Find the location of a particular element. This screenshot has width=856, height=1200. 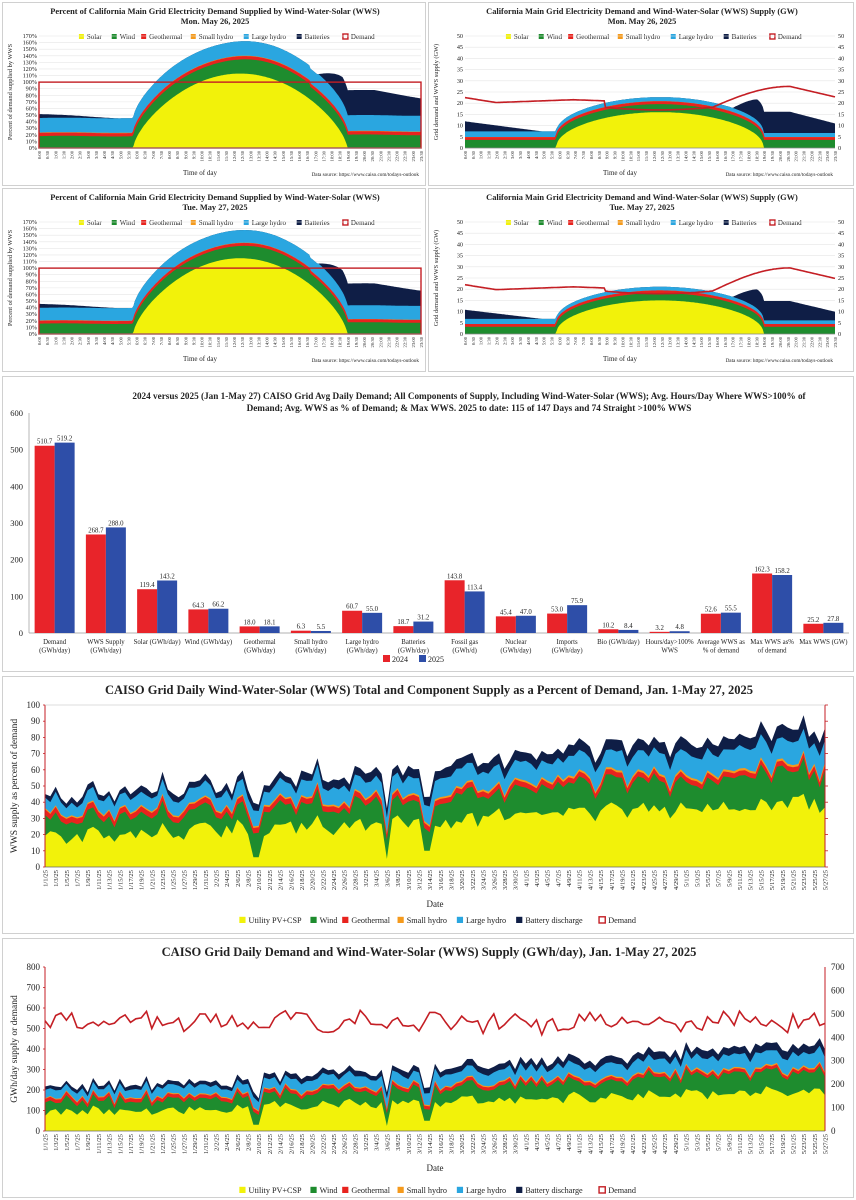

x-tick-label: 2/20/25 is located at coordinates (313, 879).